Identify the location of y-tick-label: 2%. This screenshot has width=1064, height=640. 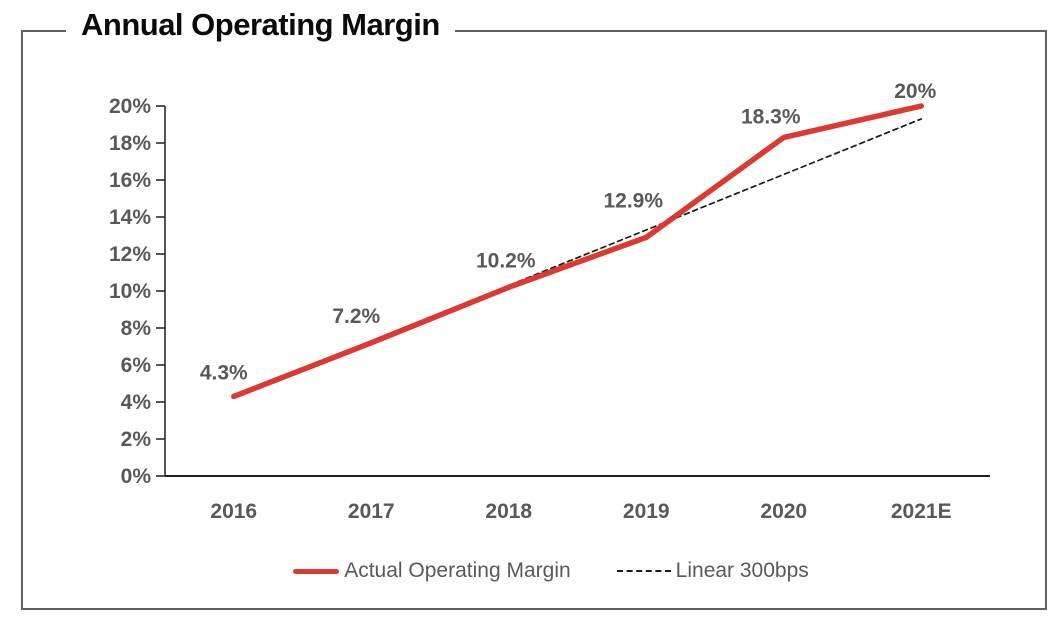
(136, 439).